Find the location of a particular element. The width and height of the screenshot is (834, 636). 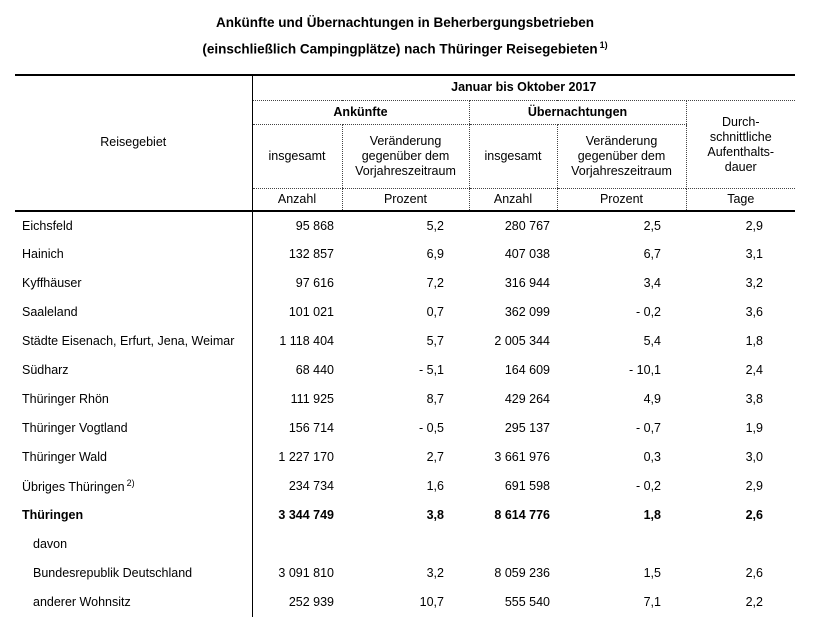

avg-stay-days: 1,9 is located at coordinates (754, 428).